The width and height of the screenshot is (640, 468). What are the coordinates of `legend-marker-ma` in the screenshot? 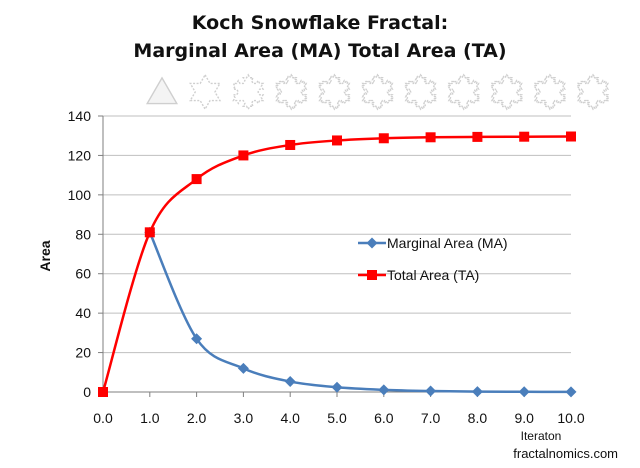 It's located at (372, 243).